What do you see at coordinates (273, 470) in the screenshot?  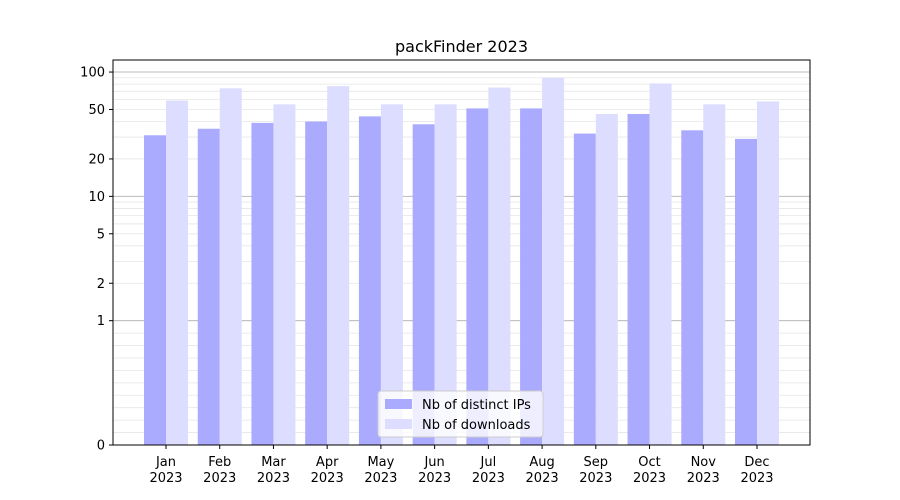 I see `x-tick-label: Mar 2023` at bounding box center [273, 470].